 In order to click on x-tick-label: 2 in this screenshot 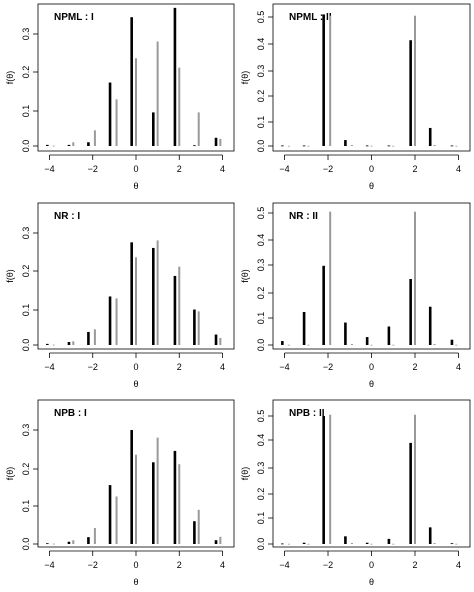, I will do `click(179, 169)`.